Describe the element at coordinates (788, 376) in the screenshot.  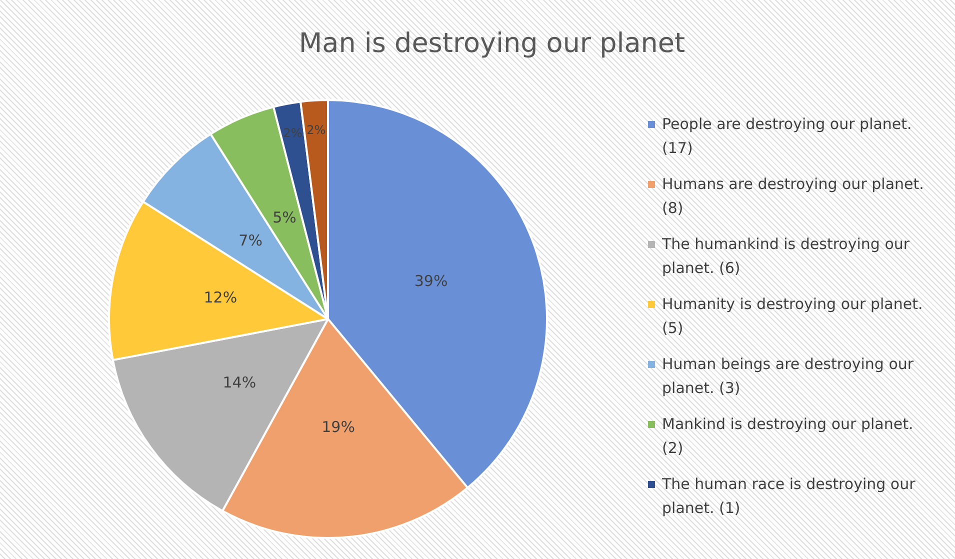
I see `legend-label: Human beings are destroying our planet. (3)` at that location.